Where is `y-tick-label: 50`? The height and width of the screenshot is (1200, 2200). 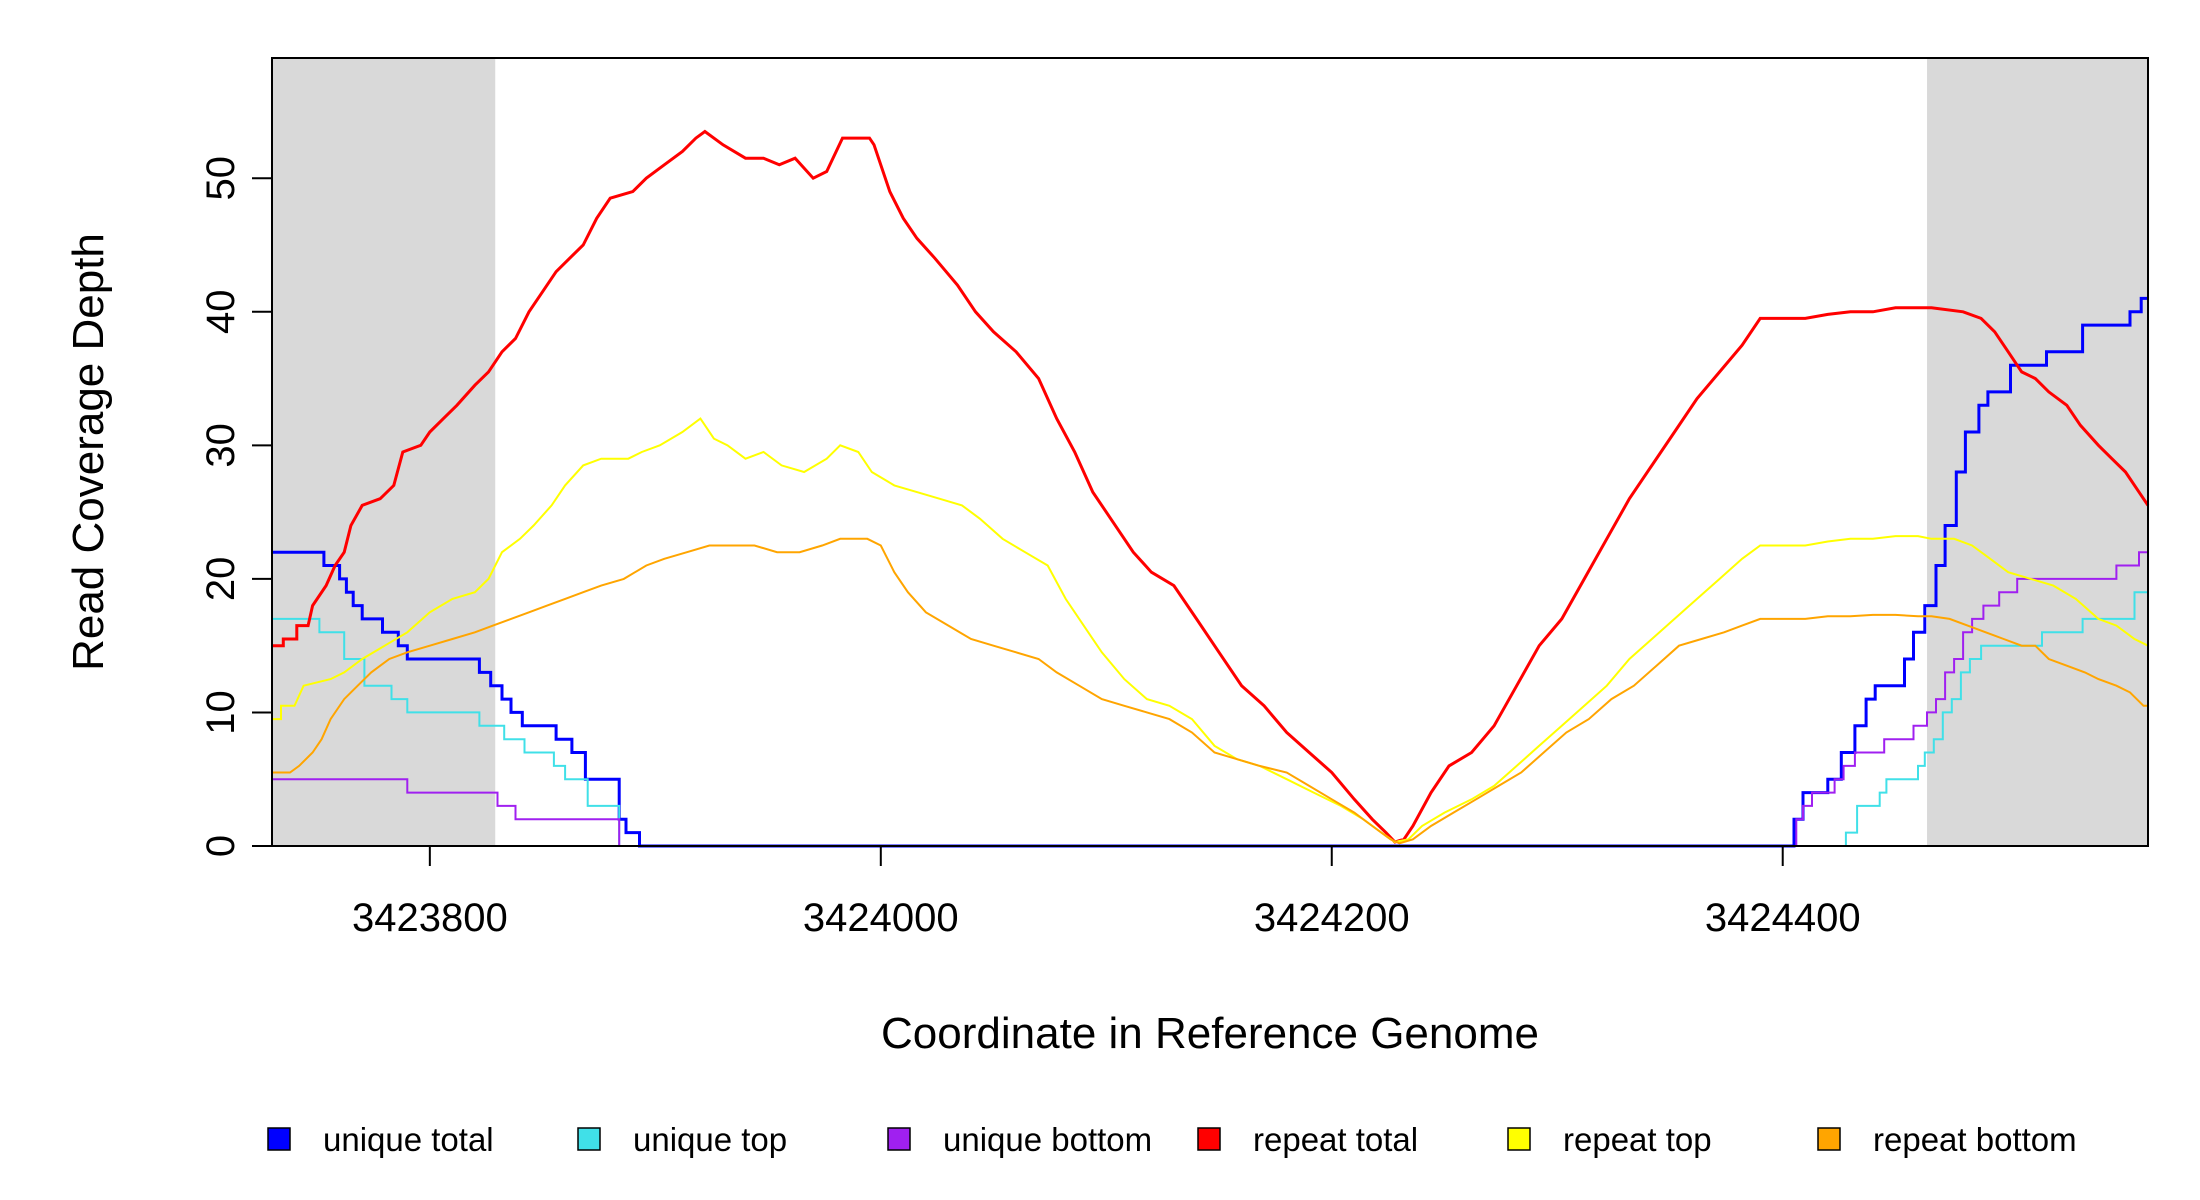 y-tick-label: 50 is located at coordinates (221, 178).